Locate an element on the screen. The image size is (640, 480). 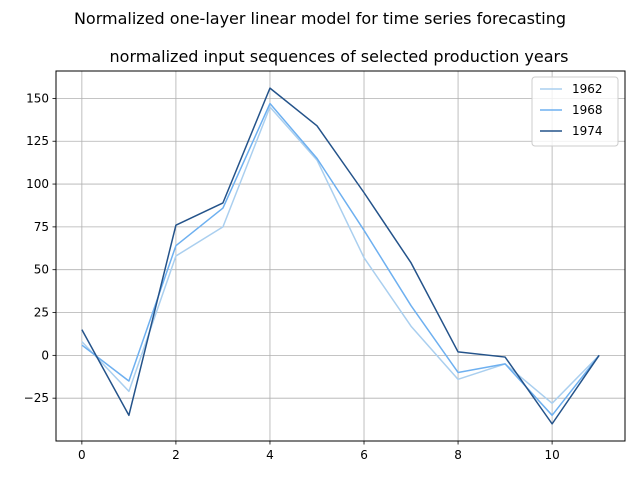
y-tick-label: 150 is located at coordinates (37, 98).